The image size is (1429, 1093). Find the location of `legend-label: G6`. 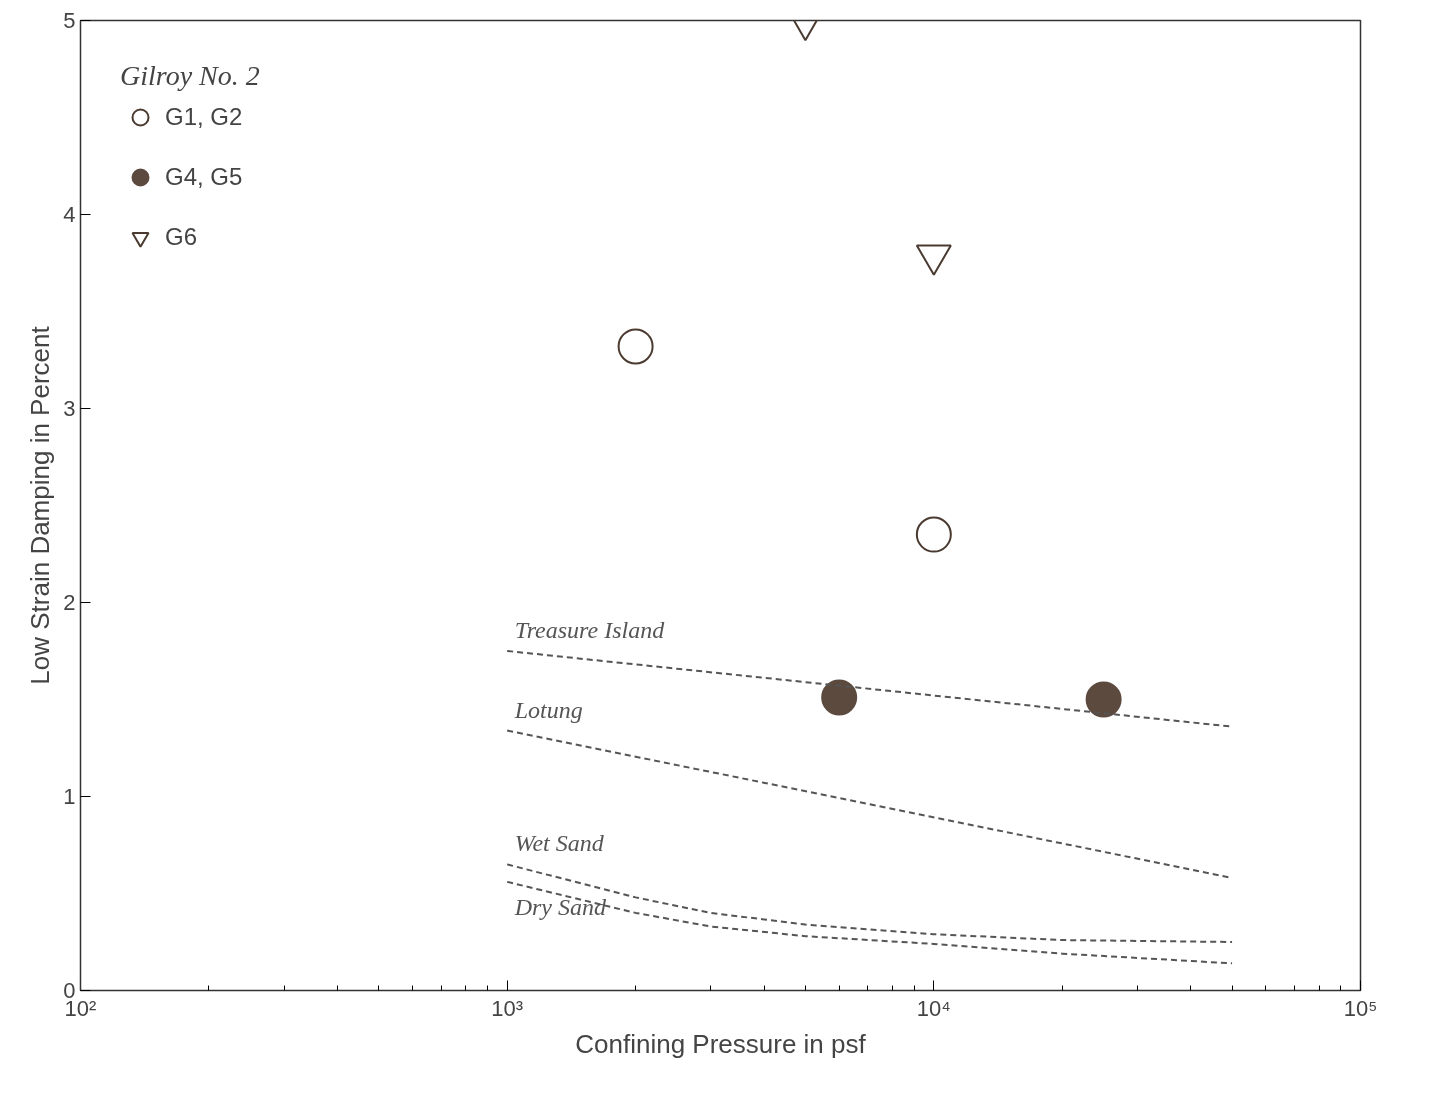

legend-label: G6 is located at coordinates (181, 237).